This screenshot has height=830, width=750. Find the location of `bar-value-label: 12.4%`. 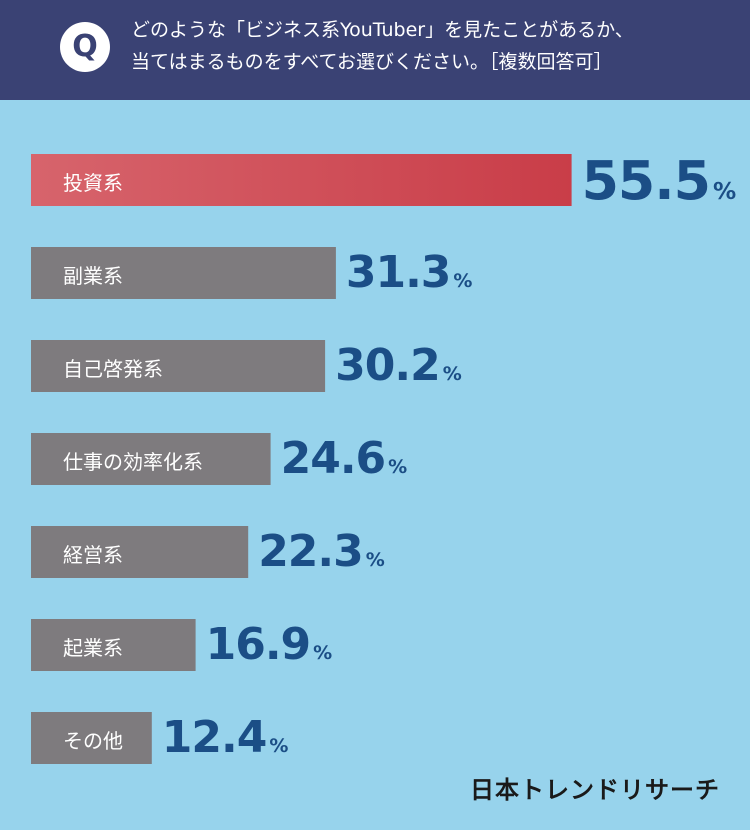

bar-value-label: 12.4% is located at coordinates (225, 737).